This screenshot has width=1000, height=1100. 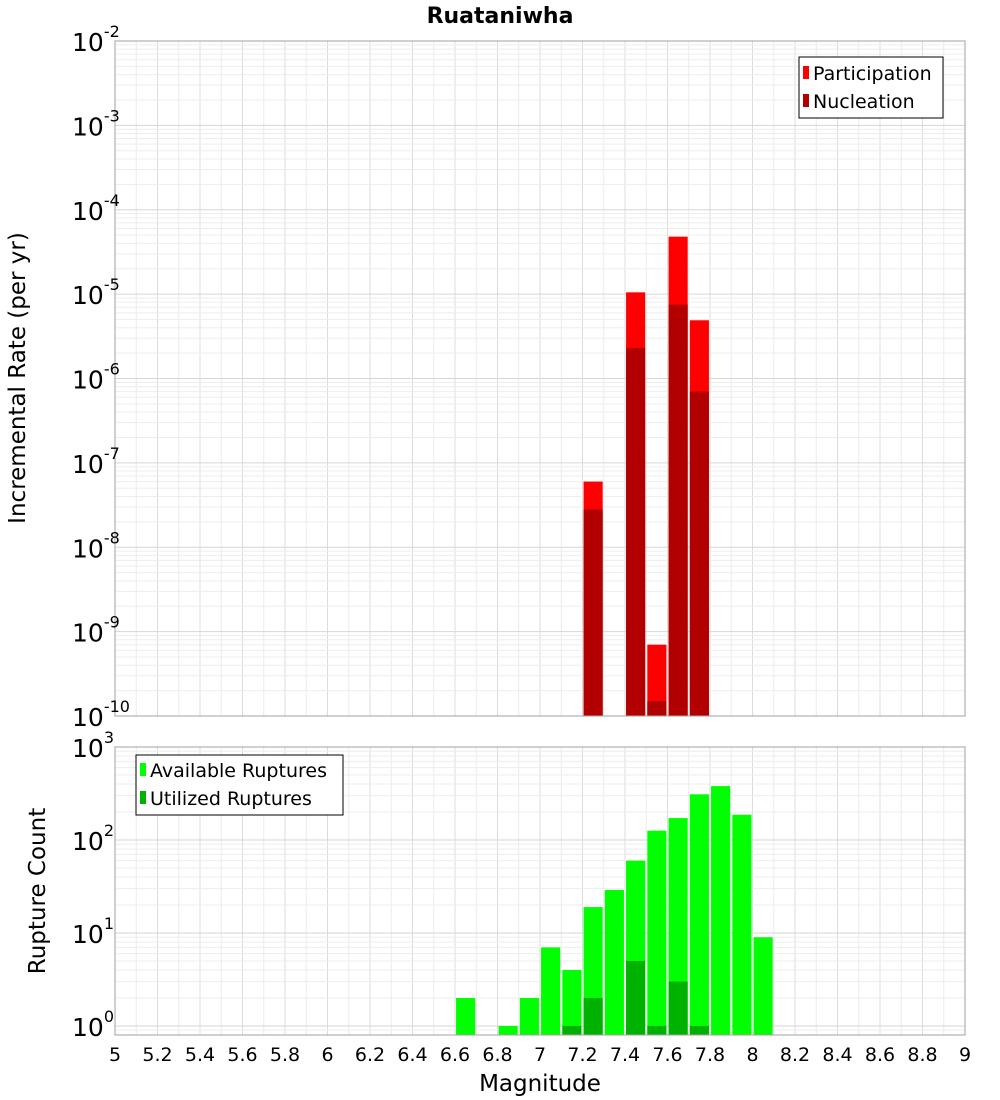 What do you see at coordinates (497, 1055) in the screenshot?
I see `x-tick-label: 6.8` at bounding box center [497, 1055].